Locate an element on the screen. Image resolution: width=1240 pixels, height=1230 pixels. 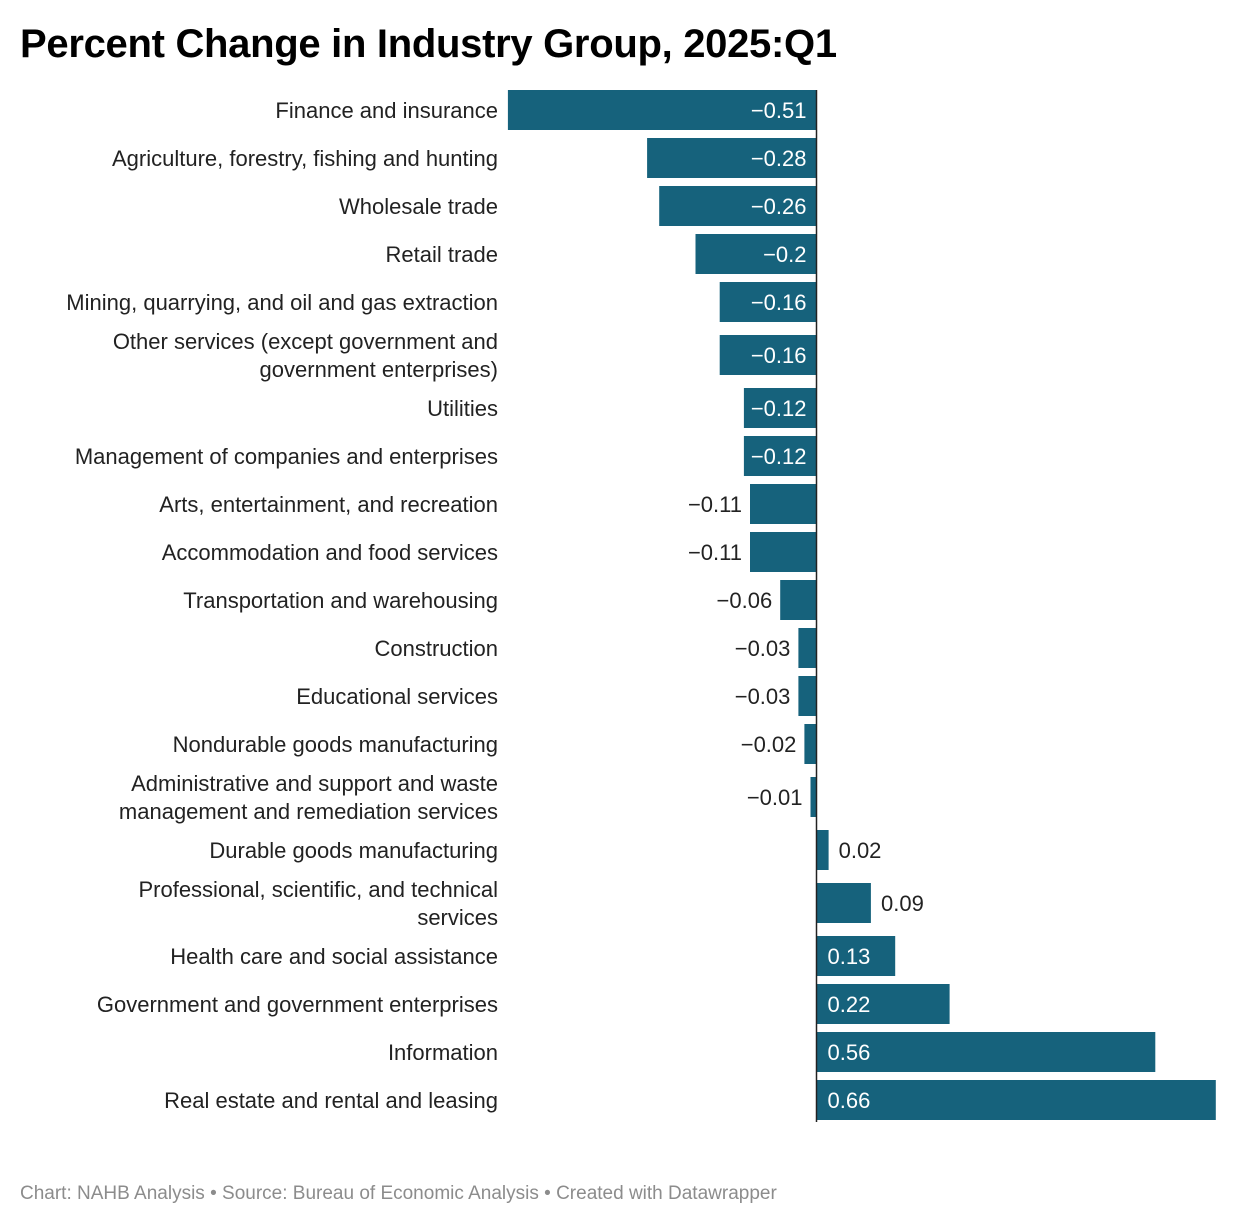
value-label: −0.51 is located at coordinates (779, 110).